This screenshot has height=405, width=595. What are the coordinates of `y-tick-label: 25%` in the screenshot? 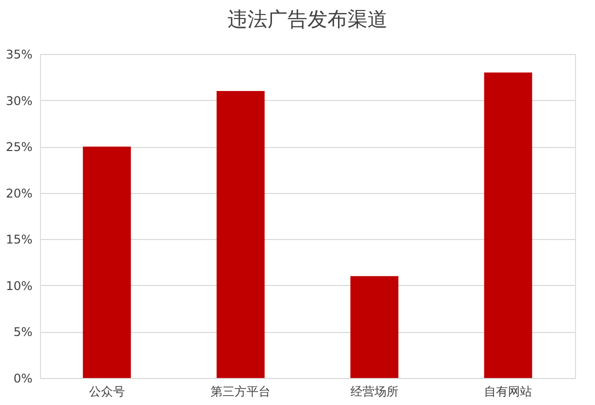 It's located at (19, 147).